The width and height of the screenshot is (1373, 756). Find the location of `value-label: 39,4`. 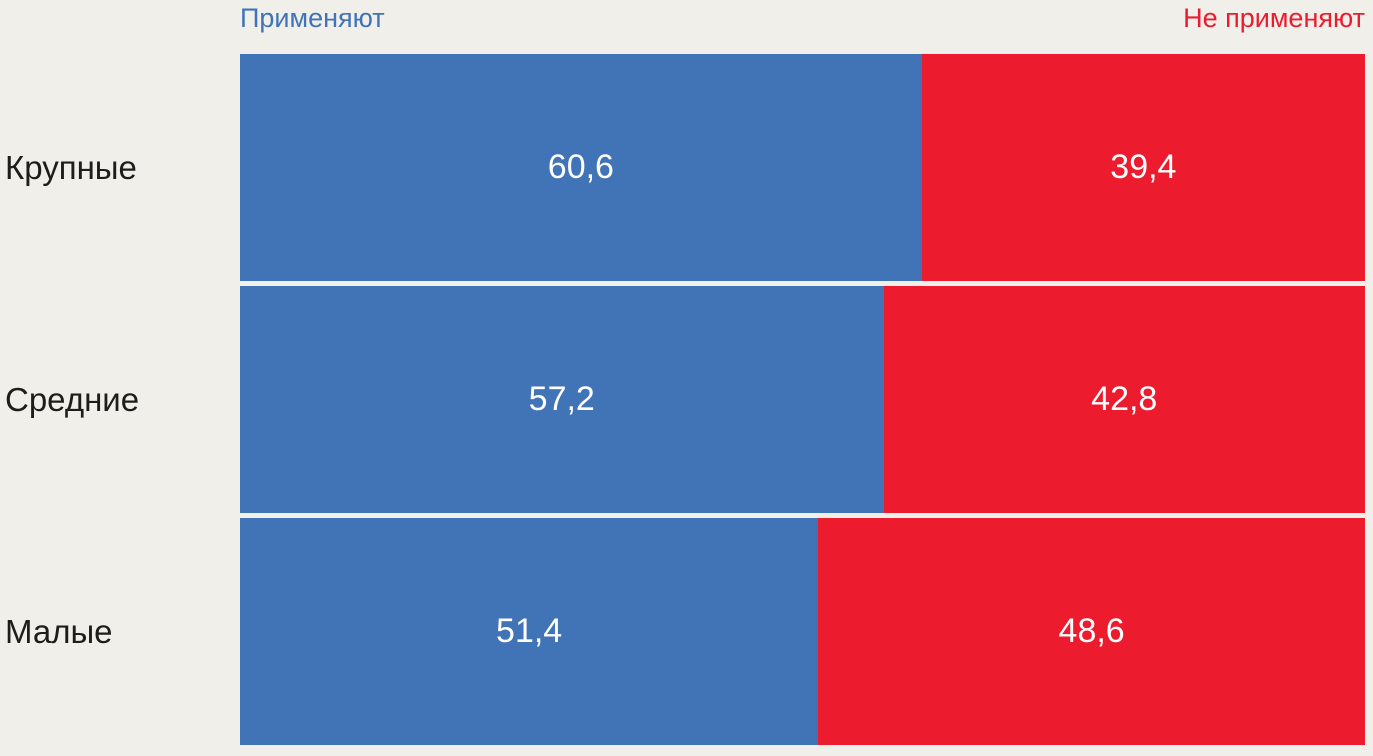

value-label: 39,4 is located at coordinates (1143, 167).